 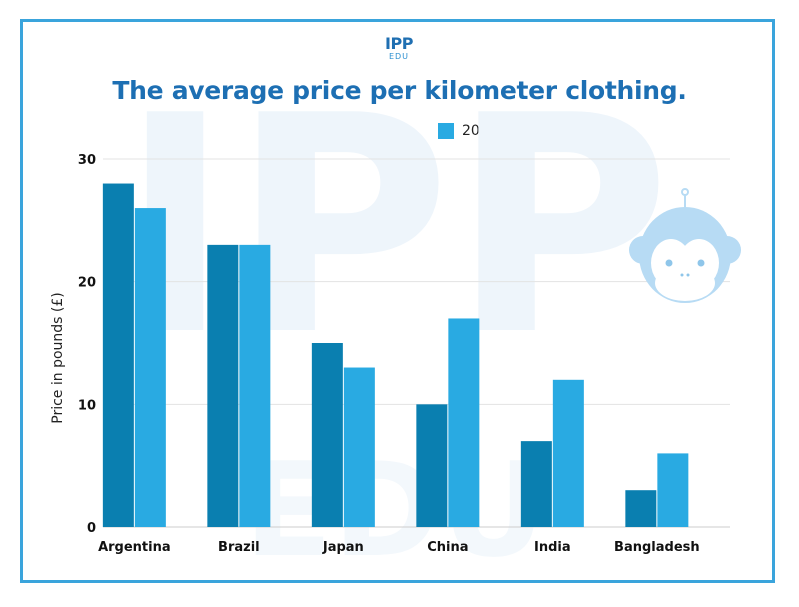 I want to click on x-category-label: Brazil, so click(x=239, y=547).